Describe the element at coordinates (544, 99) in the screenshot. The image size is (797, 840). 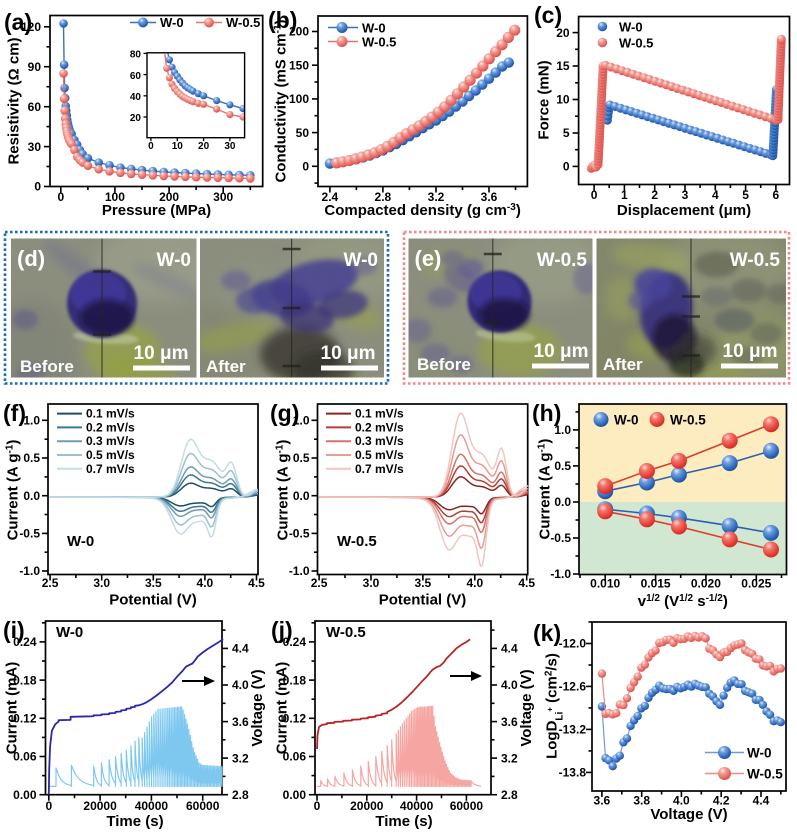
I see `svg-text: Force (mN)` at that location.